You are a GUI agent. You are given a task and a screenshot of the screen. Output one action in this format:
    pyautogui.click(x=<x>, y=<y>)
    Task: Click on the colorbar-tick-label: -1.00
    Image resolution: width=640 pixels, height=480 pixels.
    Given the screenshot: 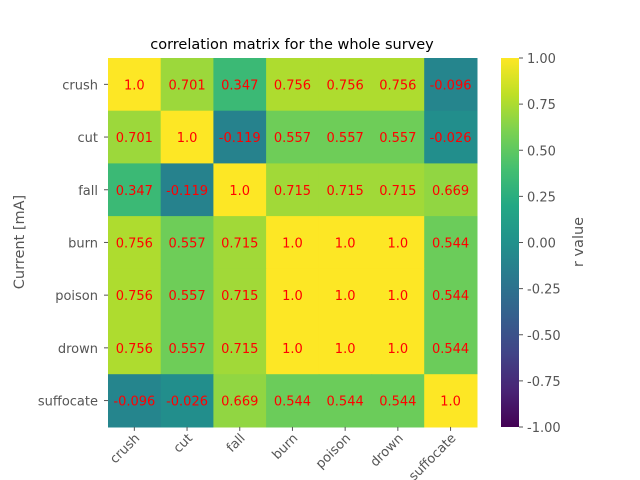 What is the action you would take?
    pyautogui.click(x=544, y=428)
    